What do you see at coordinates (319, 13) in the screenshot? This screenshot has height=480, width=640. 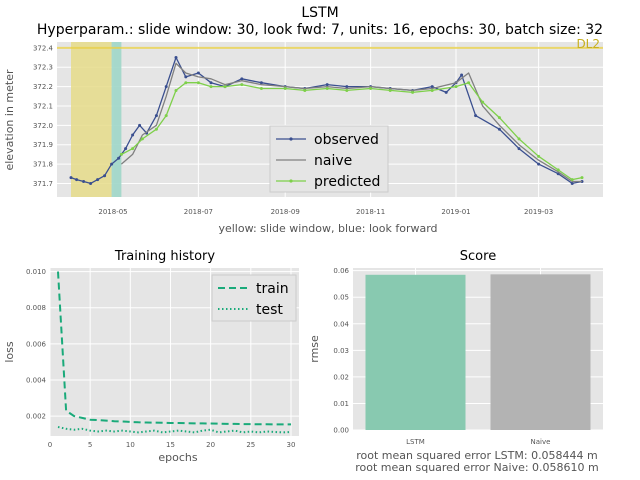 I see `figure-title: LSTM` at bounding box center [319, 13].